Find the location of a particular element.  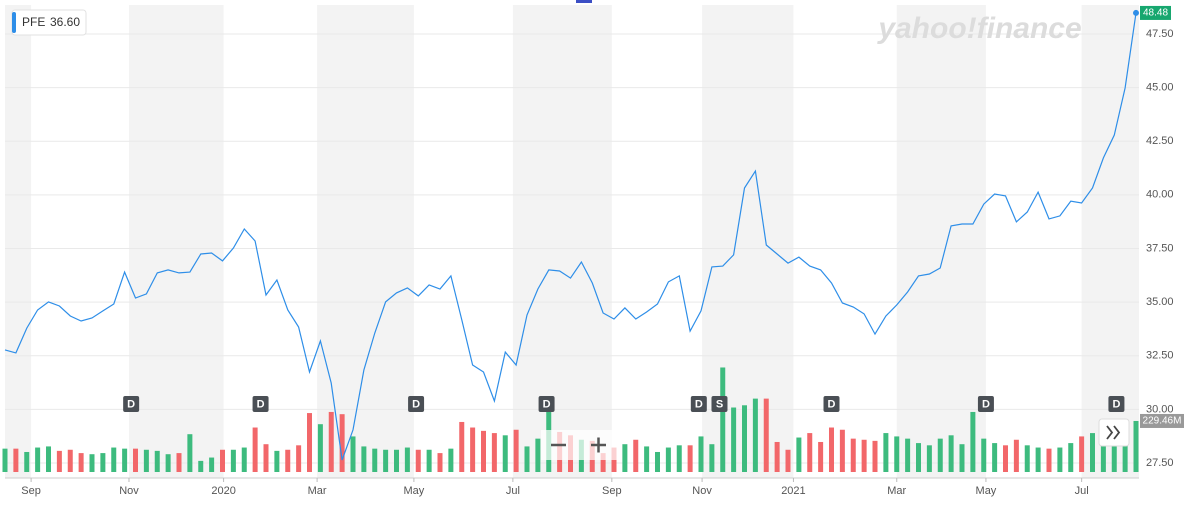

x-tick-label: May is located at coordinates (986, 491).